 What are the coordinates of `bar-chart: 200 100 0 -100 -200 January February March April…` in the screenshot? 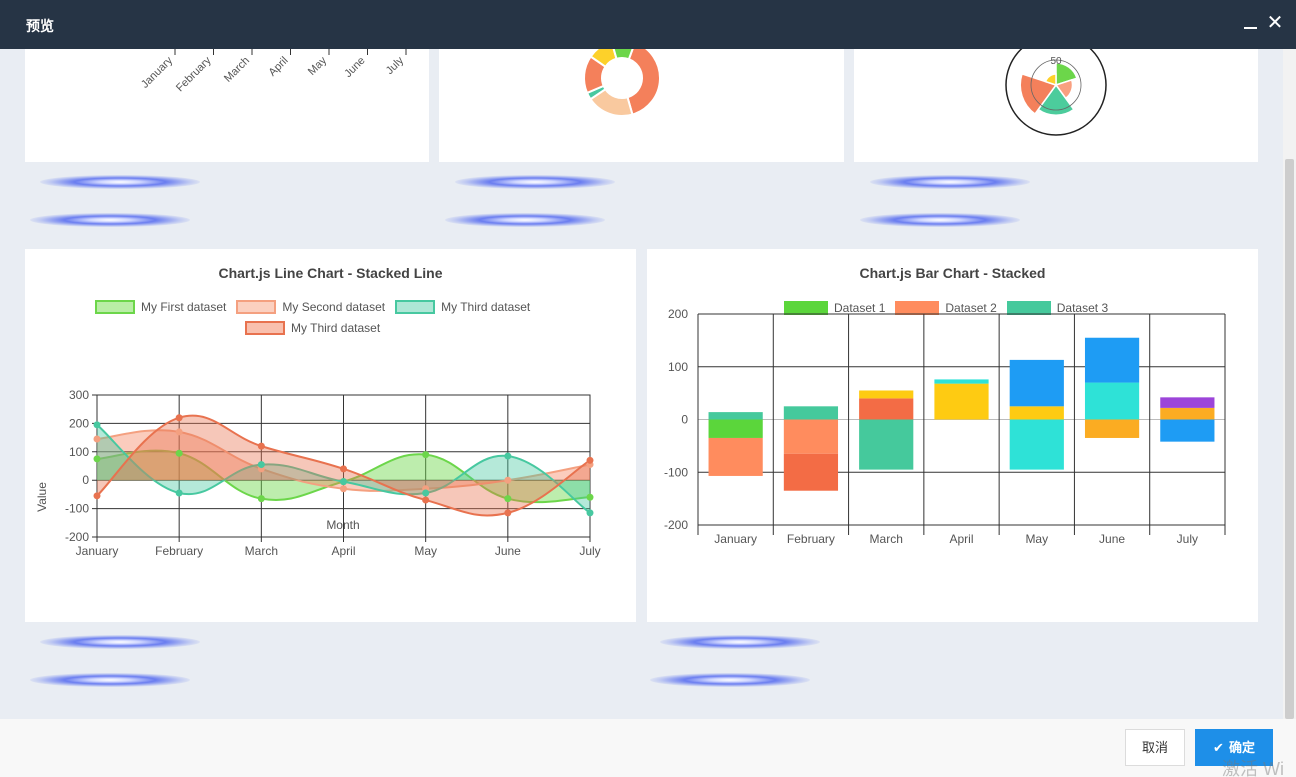 It's located at (945, 427).